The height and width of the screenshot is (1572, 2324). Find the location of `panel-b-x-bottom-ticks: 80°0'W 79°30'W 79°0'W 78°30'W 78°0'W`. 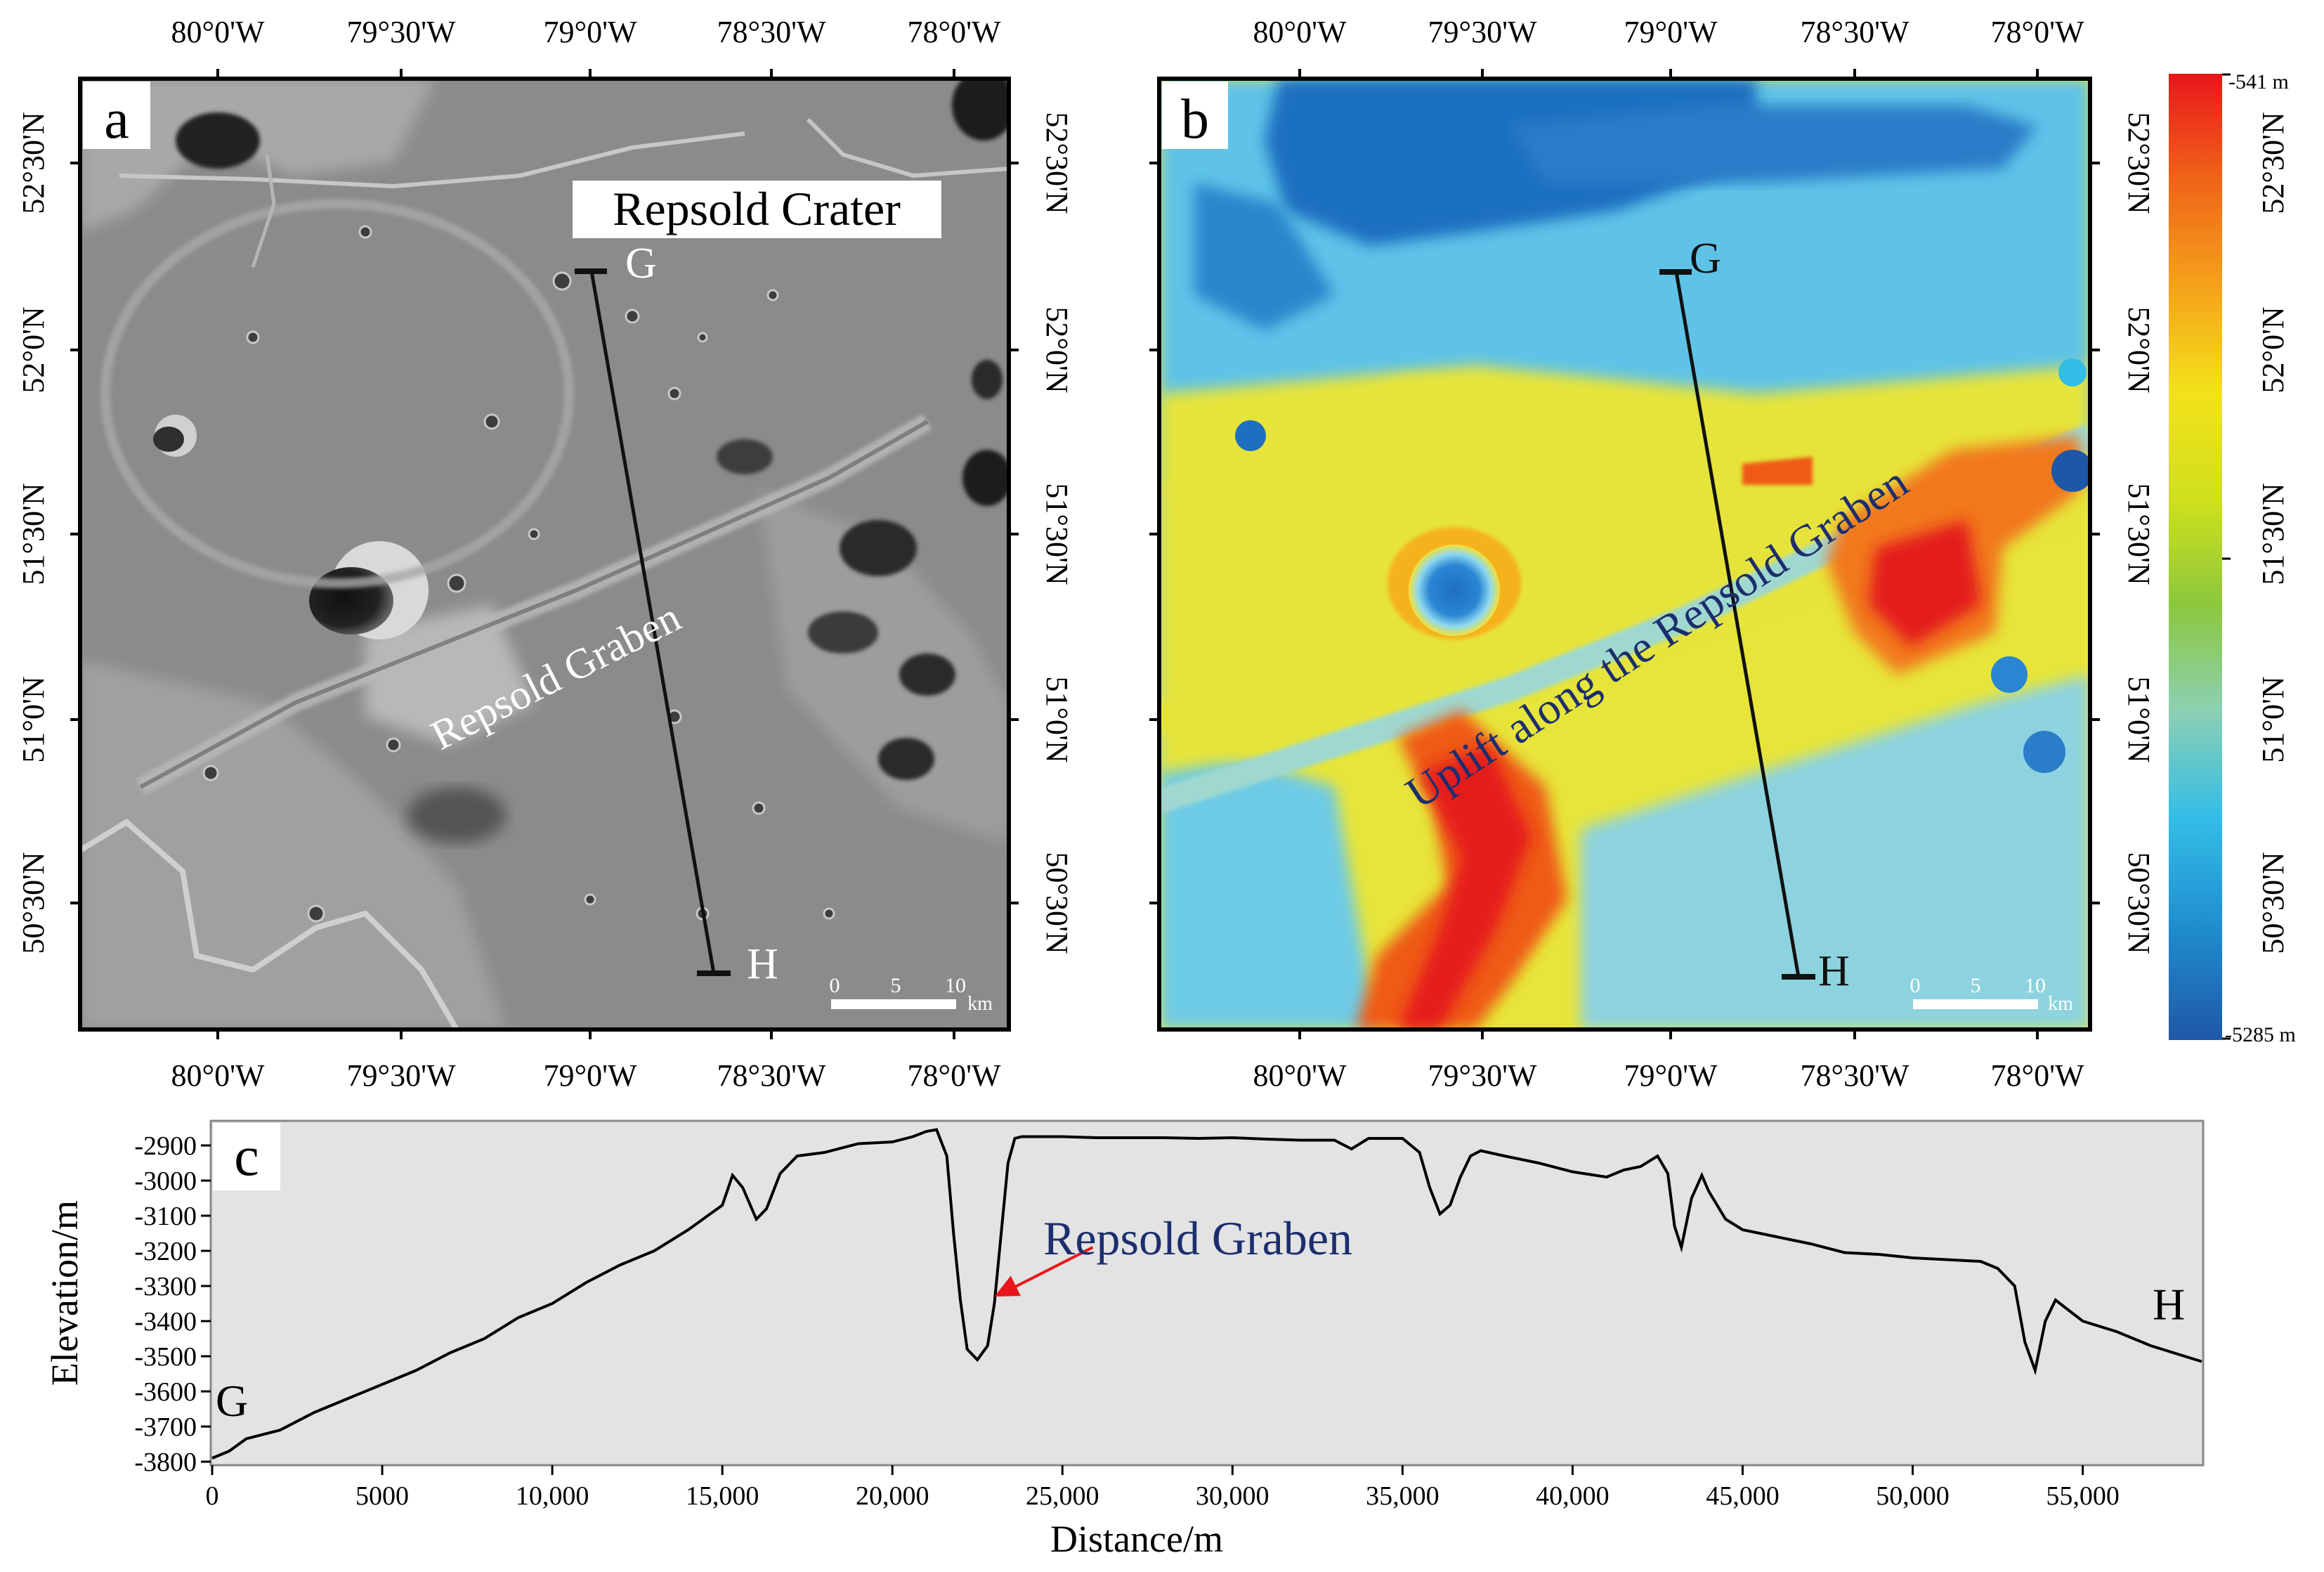

panel-b-x-bottom-ticks: 80°0'W 79°30'W 79°0'W 78°30'W 78°0'W is located at coordinates (1668, 1075).